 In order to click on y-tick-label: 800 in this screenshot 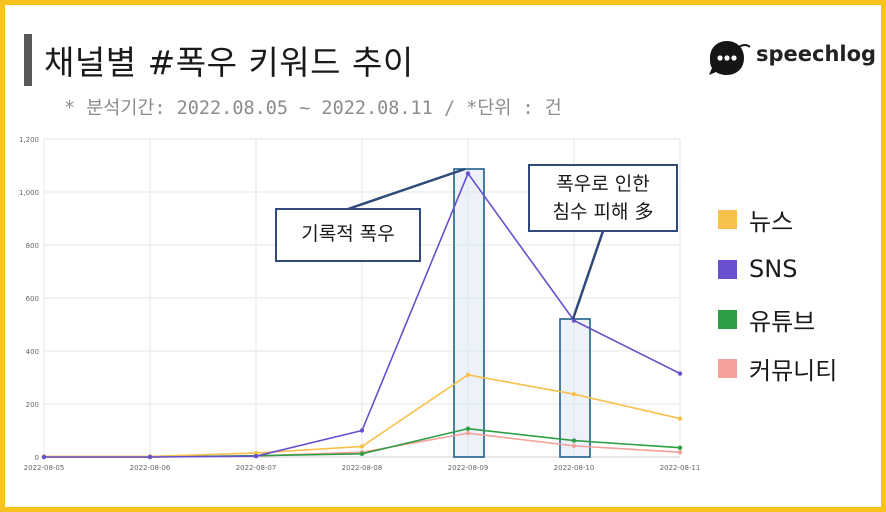, I will do `click(32, 246)`.